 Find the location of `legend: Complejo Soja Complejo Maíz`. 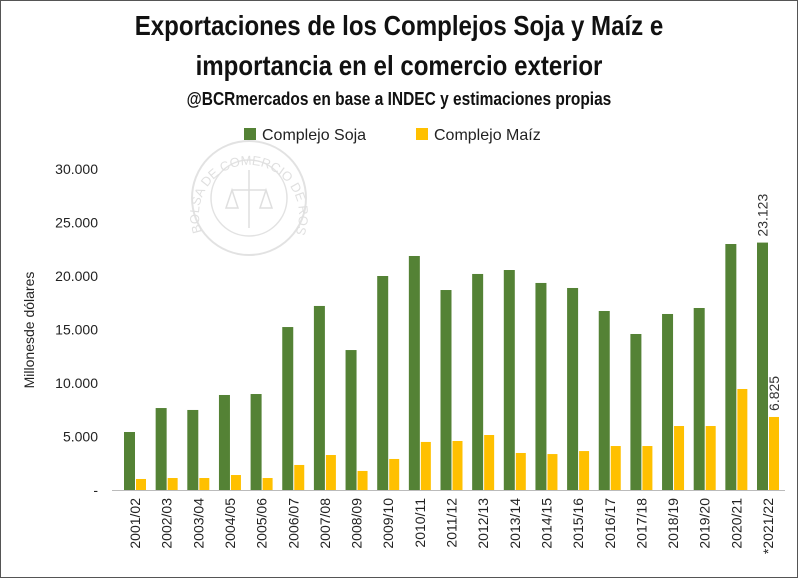

legend: Complejo Soja Complejo Maíz is located at coordinates (392, 135).